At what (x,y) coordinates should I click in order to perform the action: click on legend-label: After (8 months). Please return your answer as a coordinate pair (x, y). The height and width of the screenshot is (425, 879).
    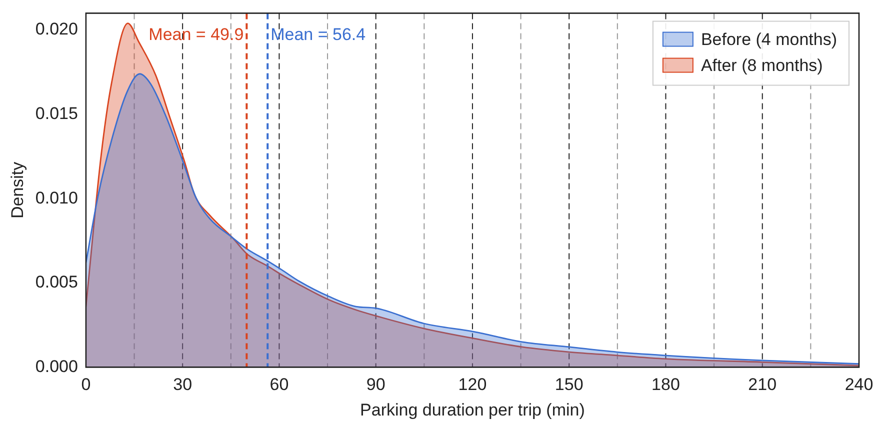
    Looking at the image, I should click on (761, 65).